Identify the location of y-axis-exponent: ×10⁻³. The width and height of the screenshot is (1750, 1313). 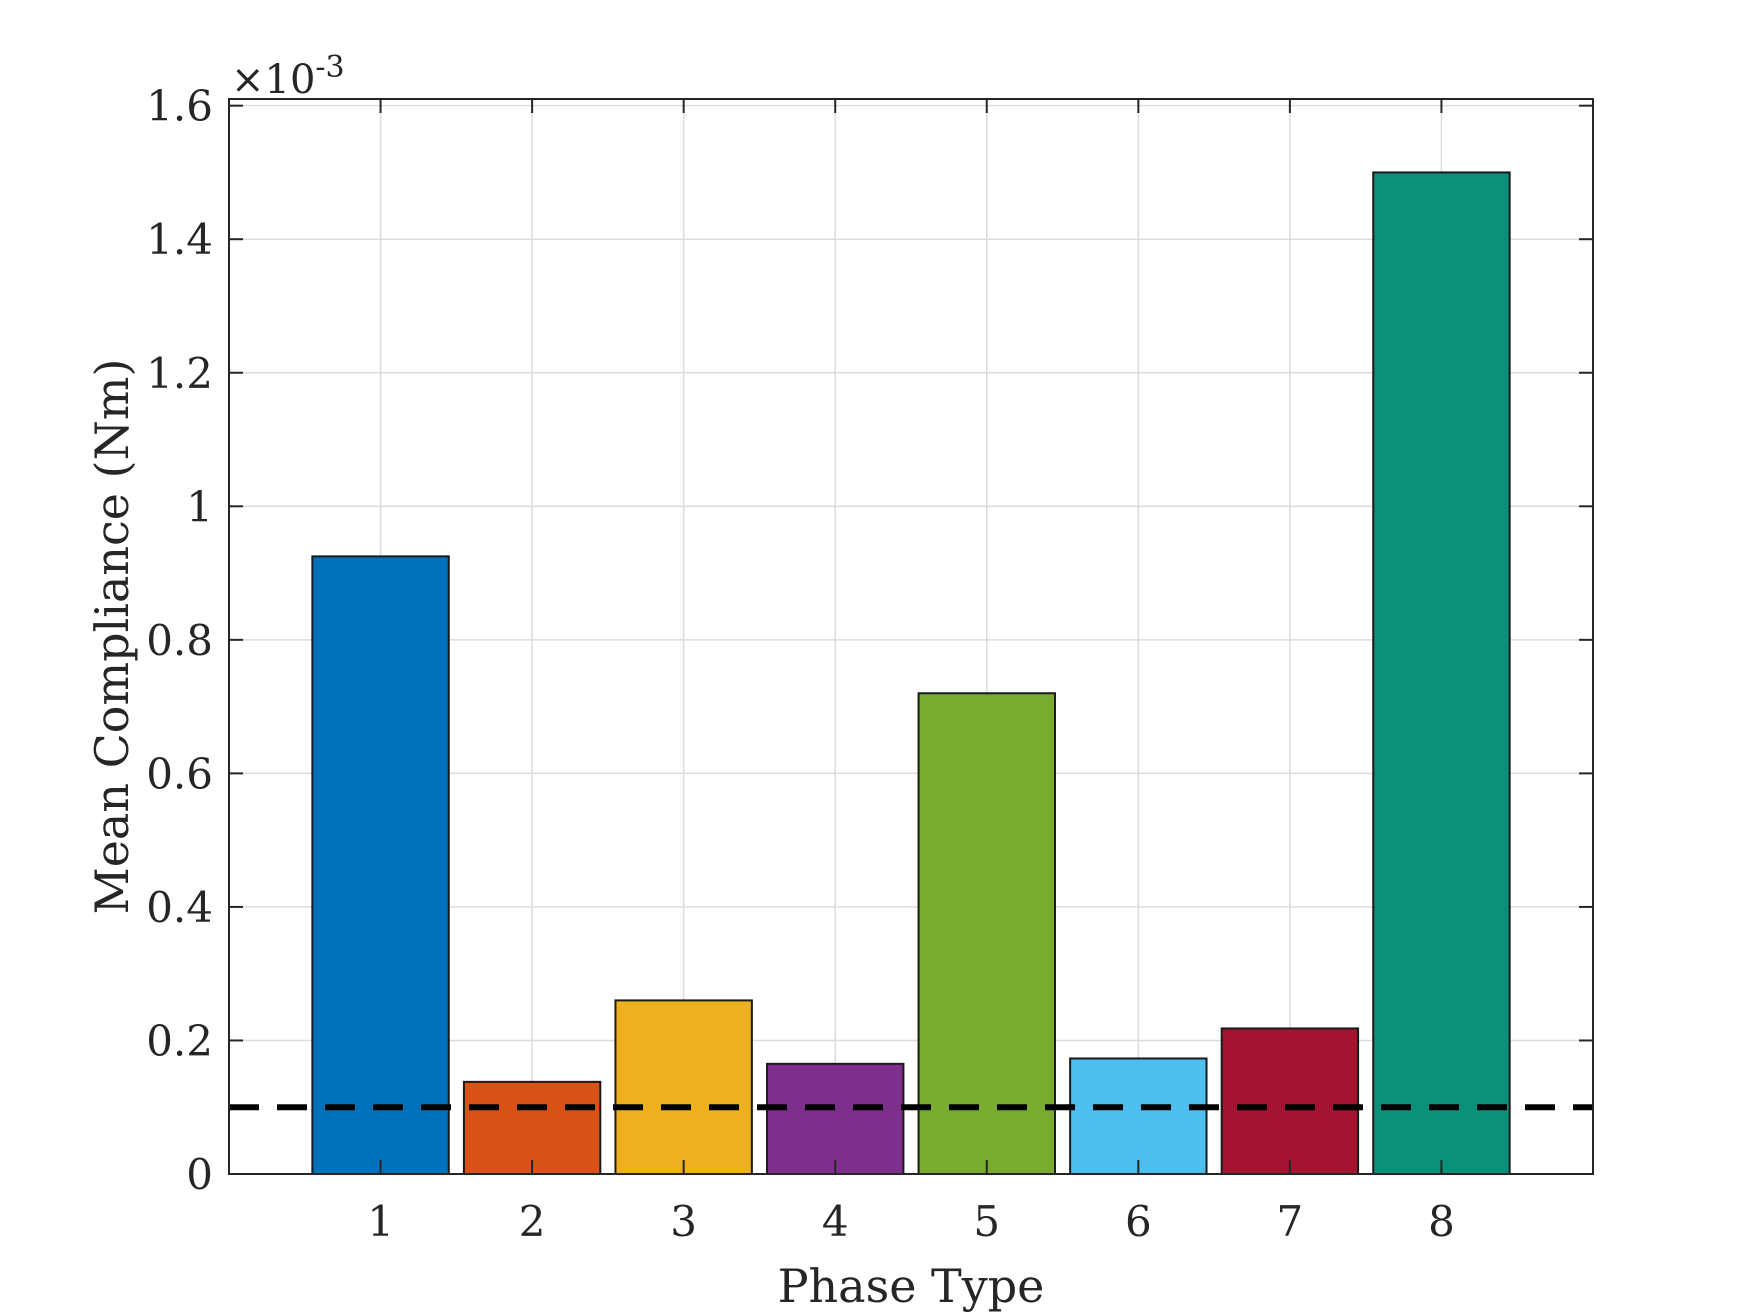
(288, 76).